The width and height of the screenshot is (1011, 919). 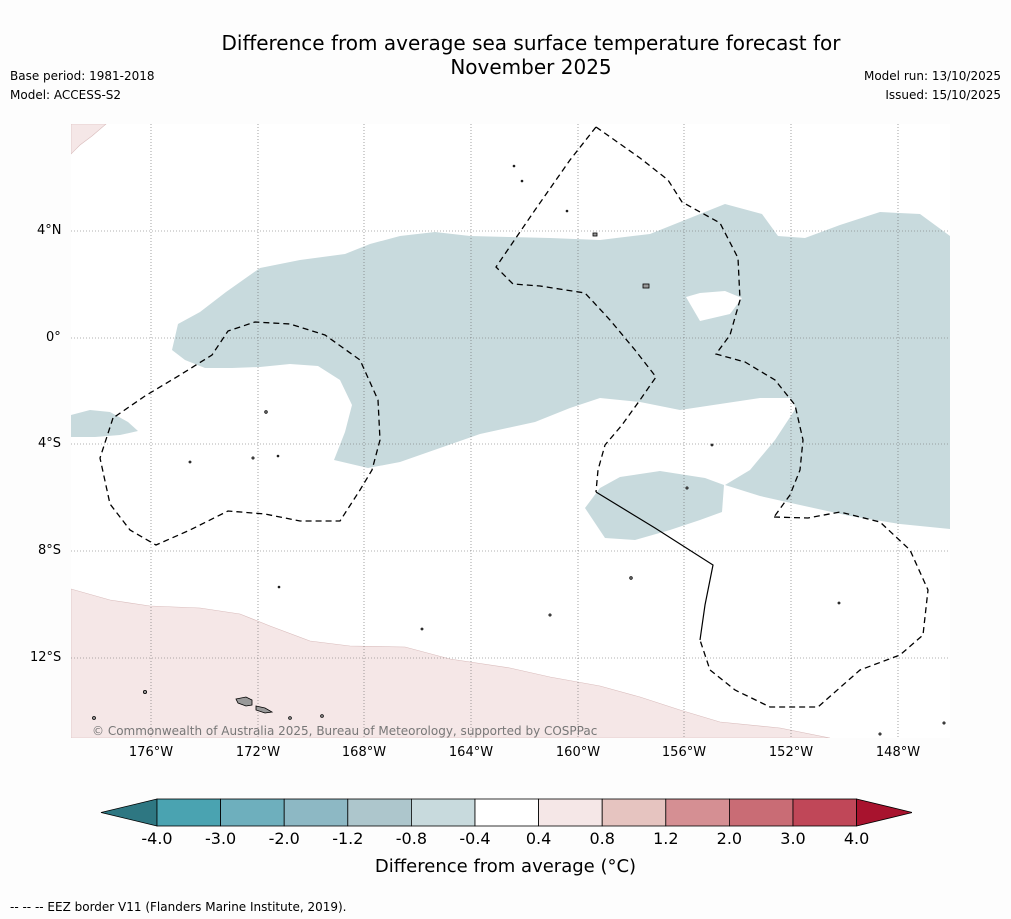 I want to click on colorbar-extend-low, so click(x=129, y=812).